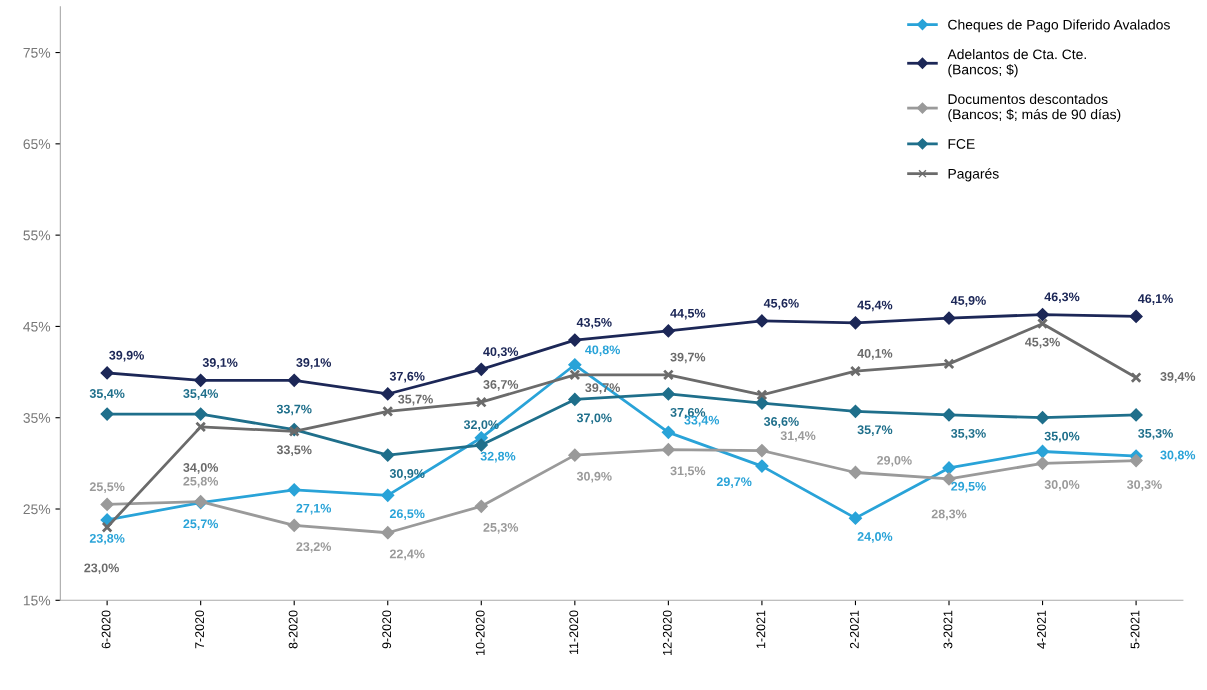 The image size is (1207, 690). What do you see at coordinates (761, 629) in the screenshot?
I see `x-tick-label: 1-2021` at bounding box center [761, 629].